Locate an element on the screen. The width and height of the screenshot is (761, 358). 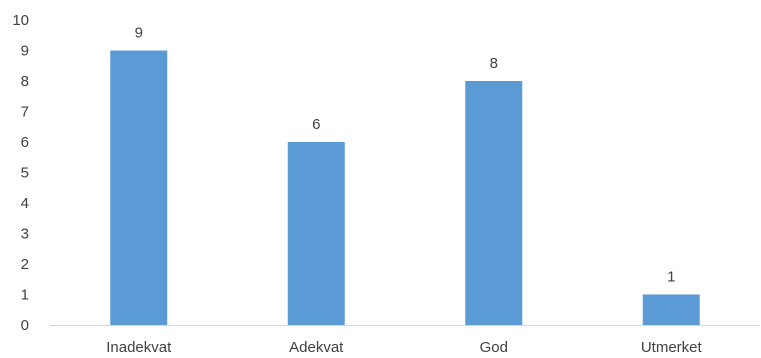
x-tick-label-utmerket: Utmerket is located at coordinates (672, 347).